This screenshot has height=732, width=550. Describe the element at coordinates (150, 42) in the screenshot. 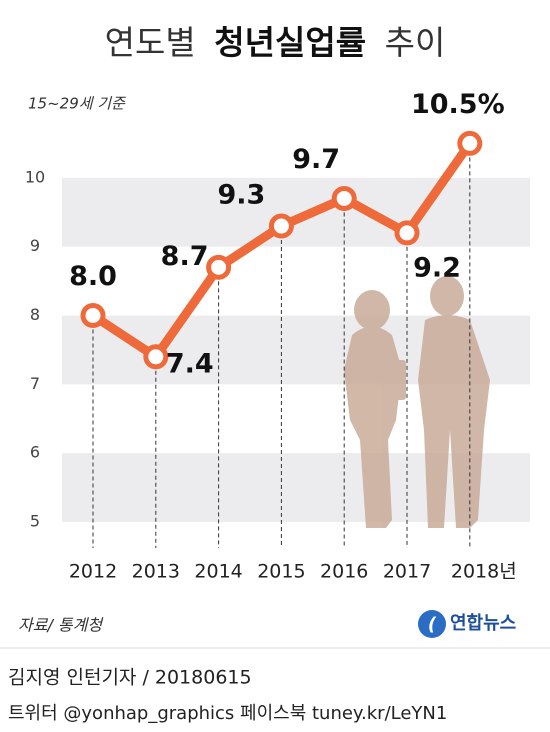

I see `title-part: 연도별` at that location.